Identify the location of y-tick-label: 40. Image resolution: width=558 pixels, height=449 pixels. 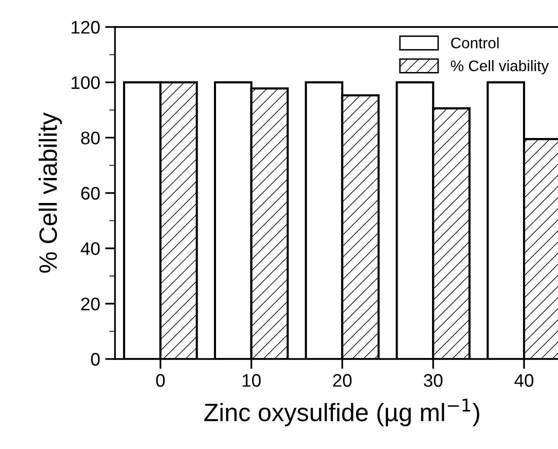
(90, 249).